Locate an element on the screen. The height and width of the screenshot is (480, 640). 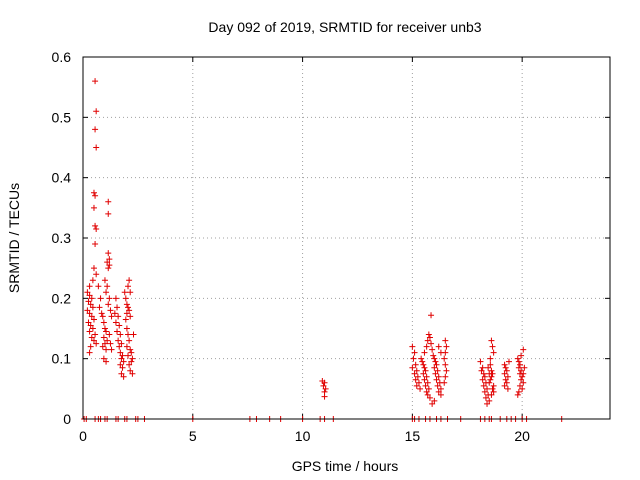
y-tick-label: 0.5 is located at coordinates (62, 117).